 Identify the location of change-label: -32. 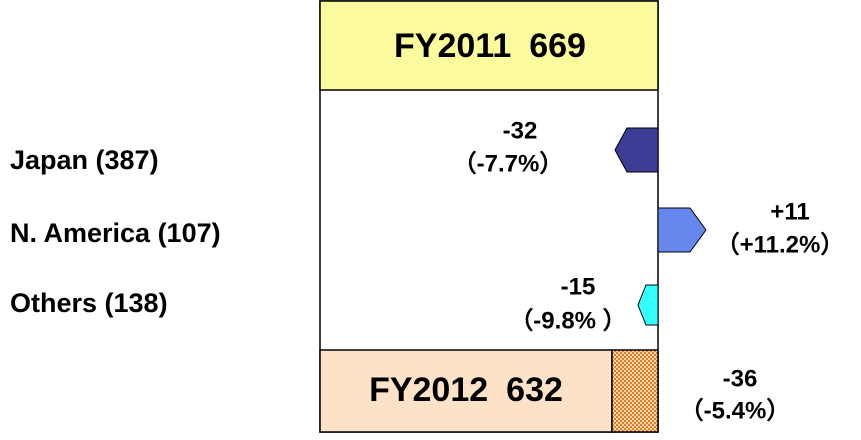
(520, 130).